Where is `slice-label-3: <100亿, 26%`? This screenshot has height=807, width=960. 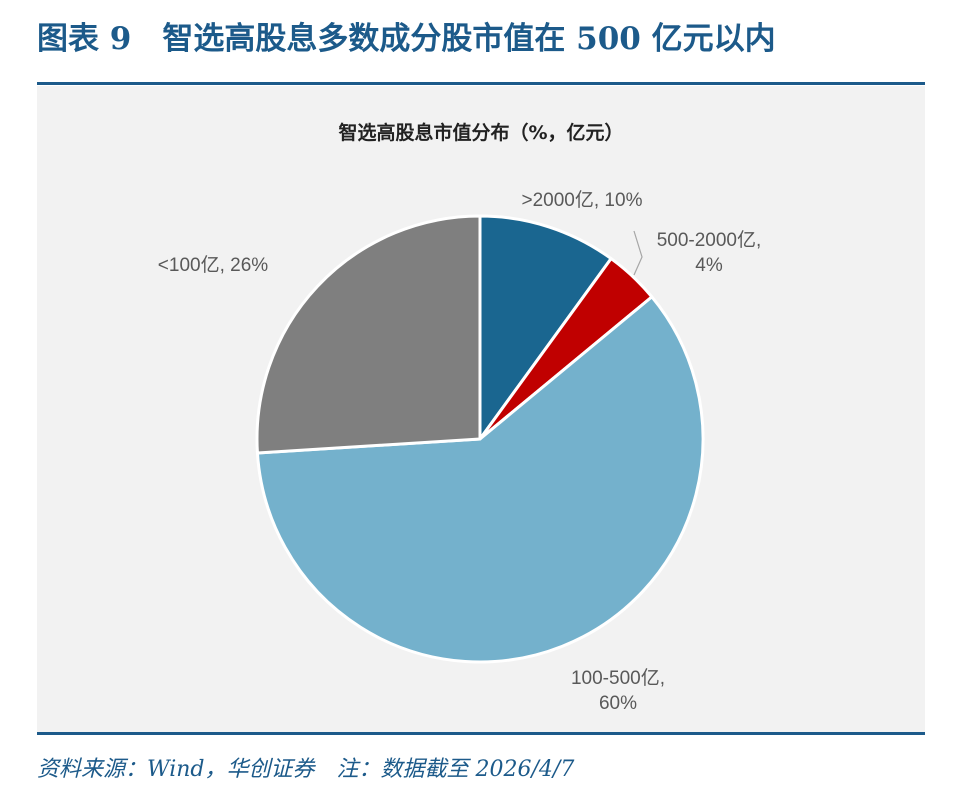 slice-label-3: <100亿, 26% is located at coordinates (213, 265).